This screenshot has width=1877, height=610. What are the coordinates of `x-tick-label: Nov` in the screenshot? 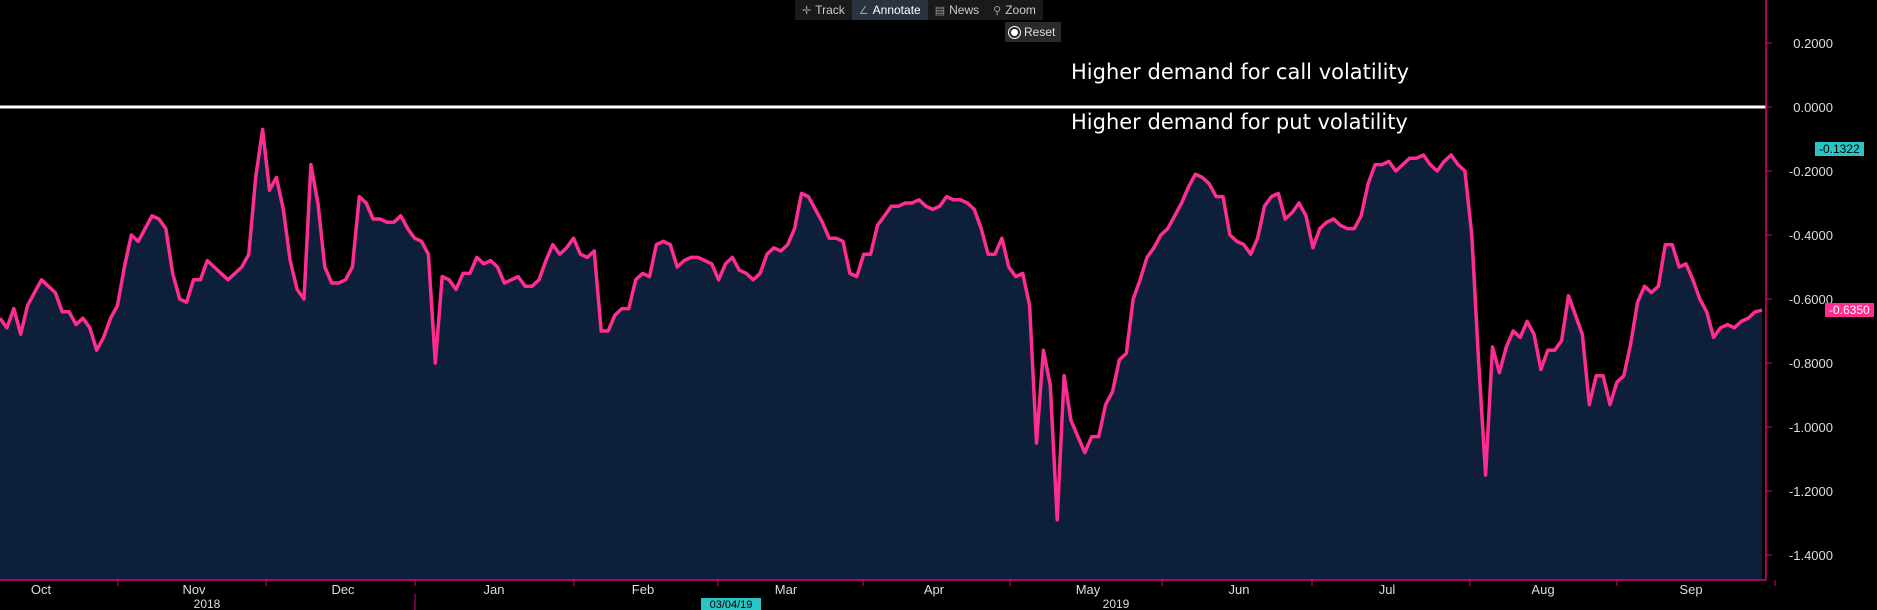 It's located at (194, 589).